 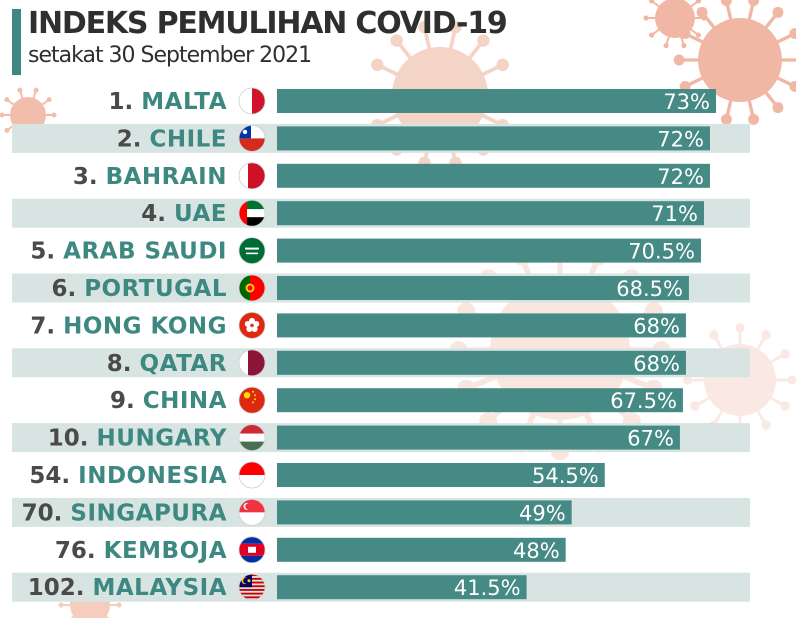 What do you see at coordinates (79, 551) in the screenshot?
I see `rank-label: 76.` at bounding box center [79, 551].